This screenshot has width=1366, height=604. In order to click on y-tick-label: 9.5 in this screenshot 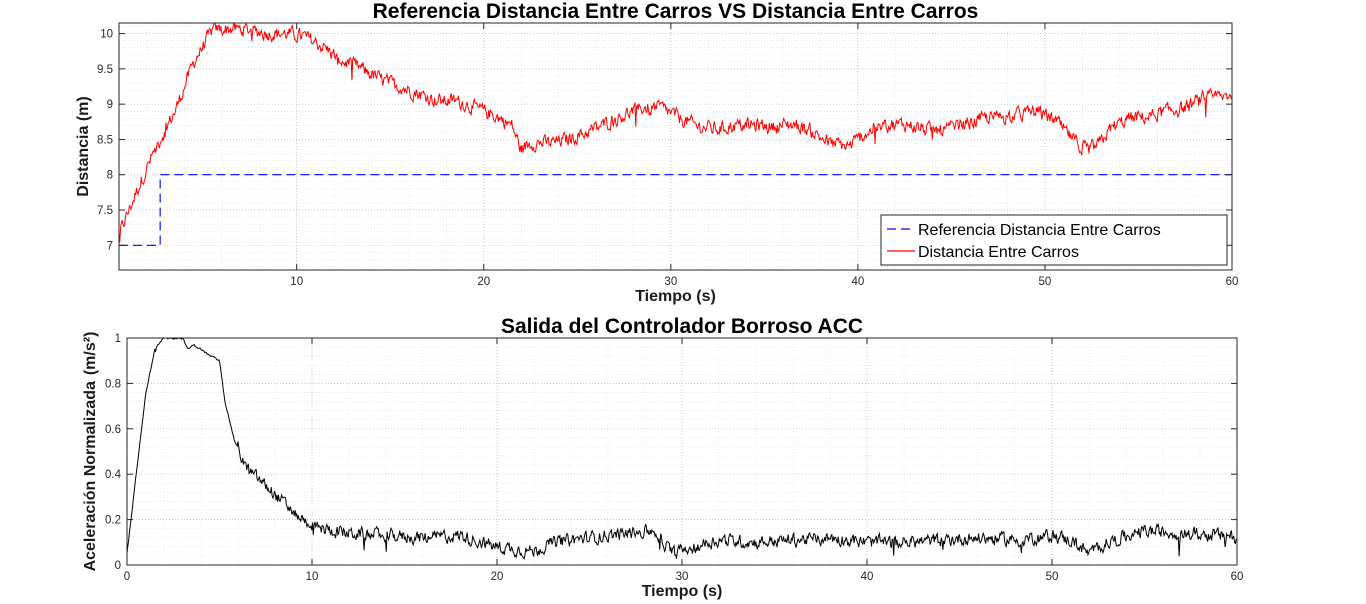, I will do `click(105, 70)`.